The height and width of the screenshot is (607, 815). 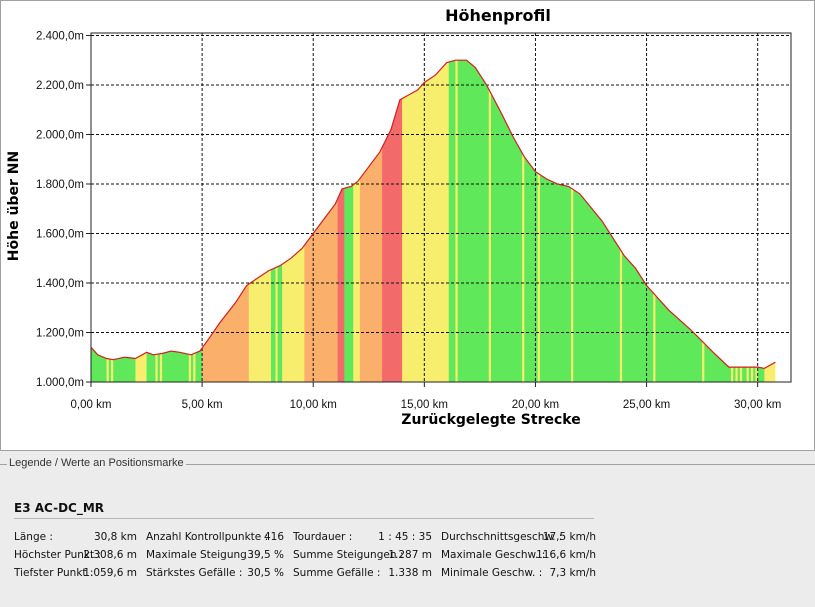 What do you see at coordinates (14, 206) in the screenshot?
I see `y-axis-label: Höhe über NN` at bounding box center [14, 206].